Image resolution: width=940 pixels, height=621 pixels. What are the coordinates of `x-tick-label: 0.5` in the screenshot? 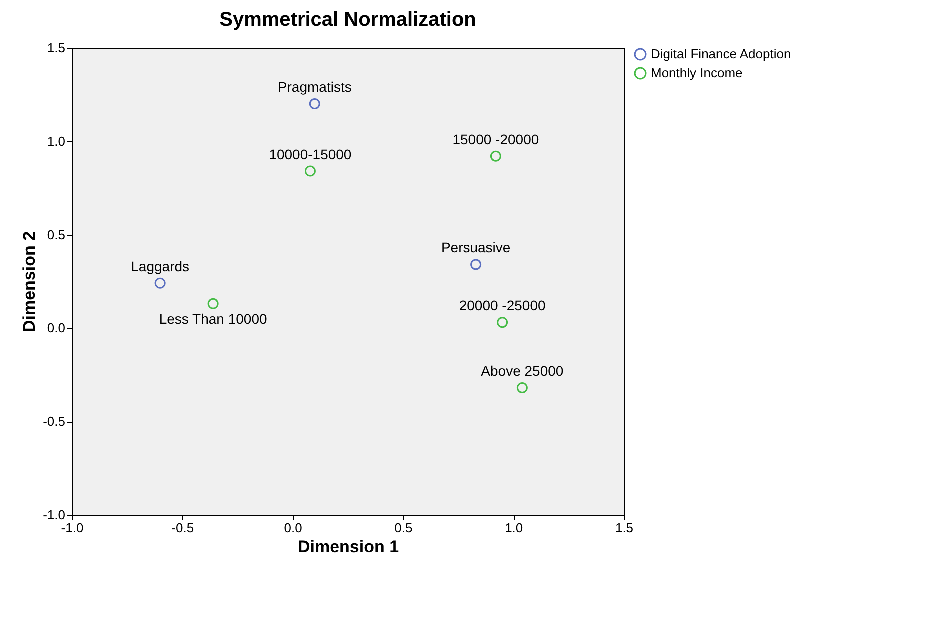 It's located at (403, 528).